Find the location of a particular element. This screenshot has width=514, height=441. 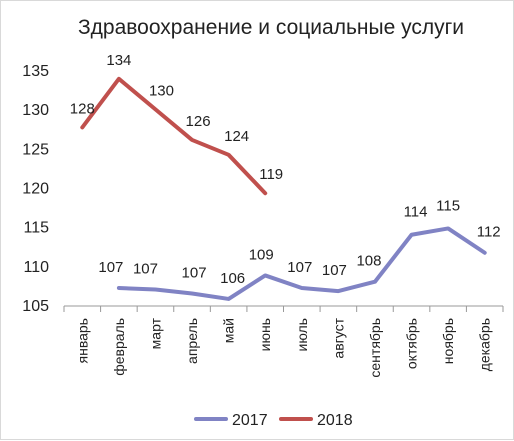

x-tick-label: апрель is located at coordinates (192, 341).